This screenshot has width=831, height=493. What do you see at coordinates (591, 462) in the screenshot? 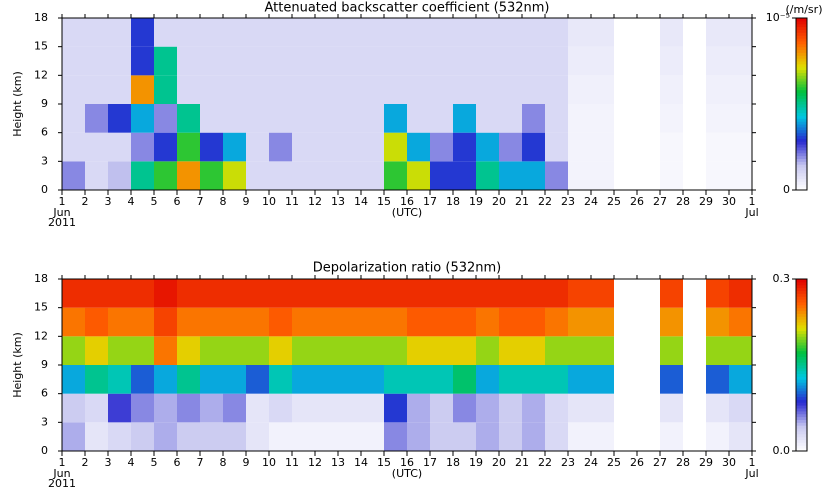
I see `x-tick-label: 24` at bounding box center [591, 462].